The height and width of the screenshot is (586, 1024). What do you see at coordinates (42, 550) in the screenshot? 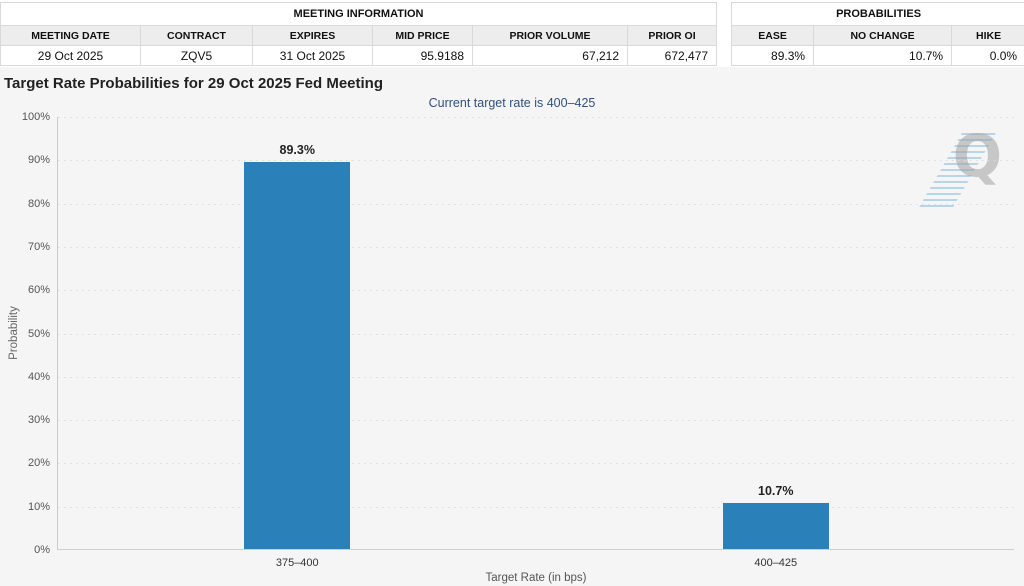
I see `y-tick-label: 0%` at bounding box center [42, 550].